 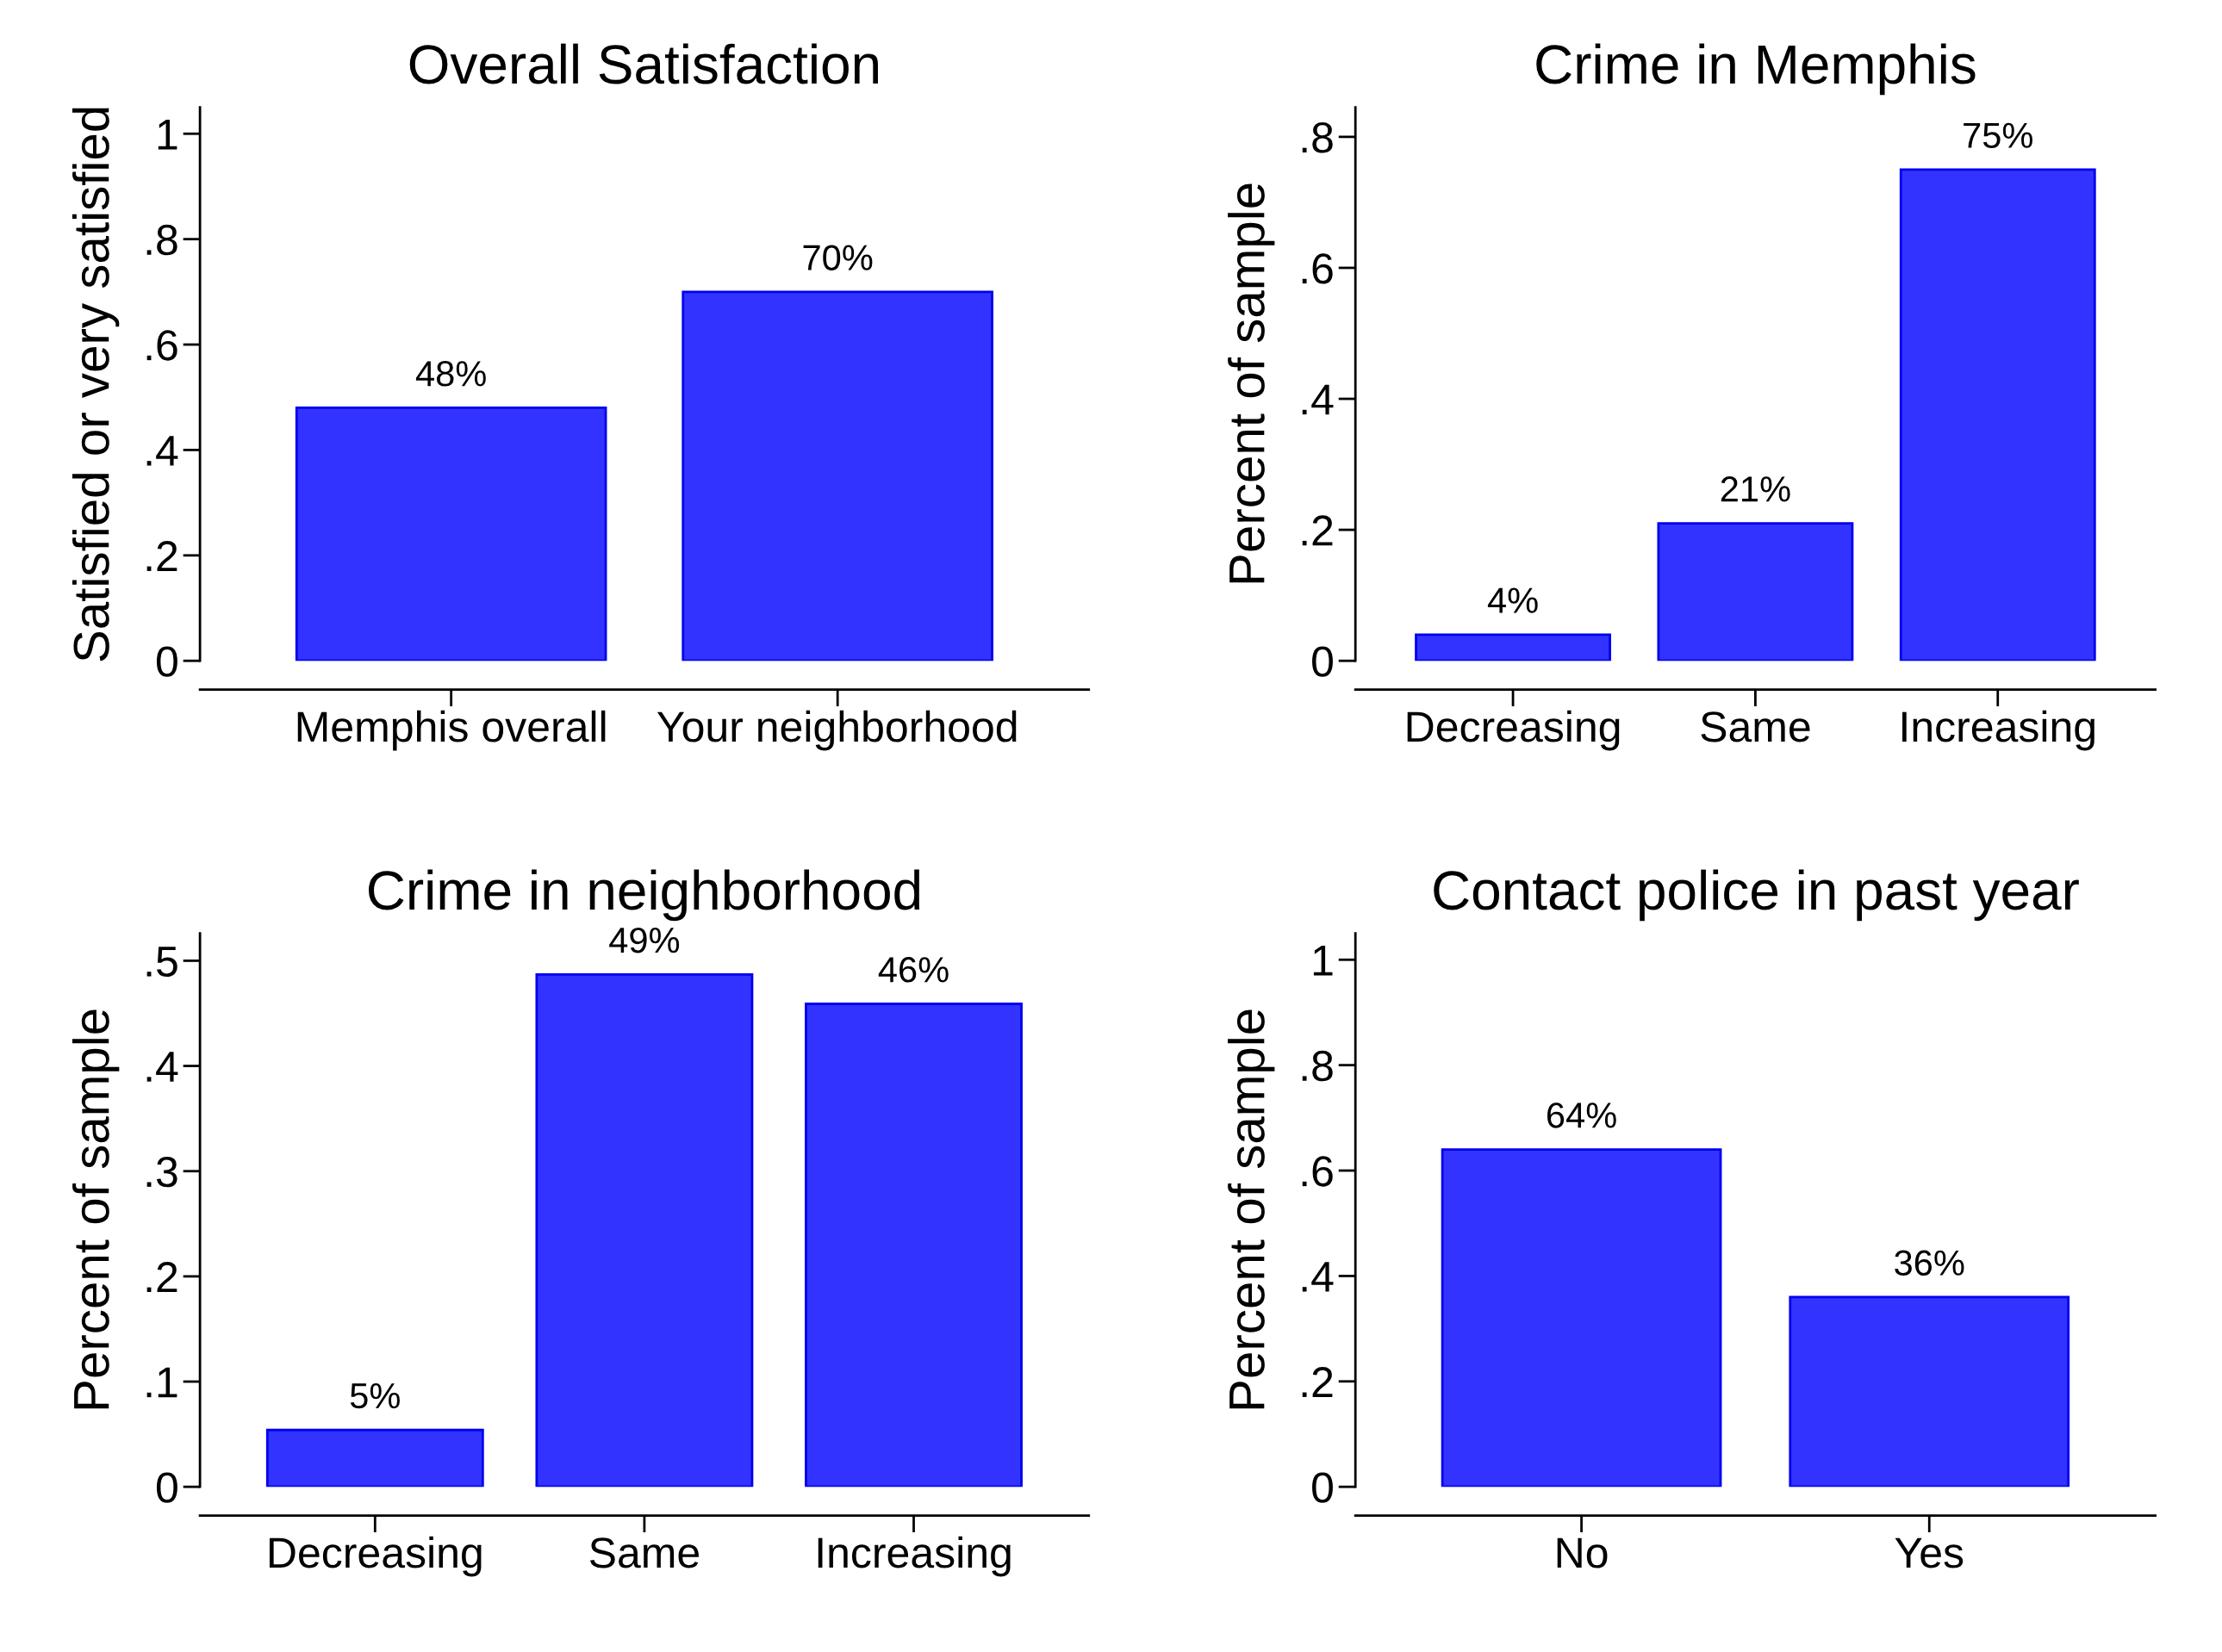 I want to click on chart-title: Crime in Memphis, so click(x=1756, y=69).